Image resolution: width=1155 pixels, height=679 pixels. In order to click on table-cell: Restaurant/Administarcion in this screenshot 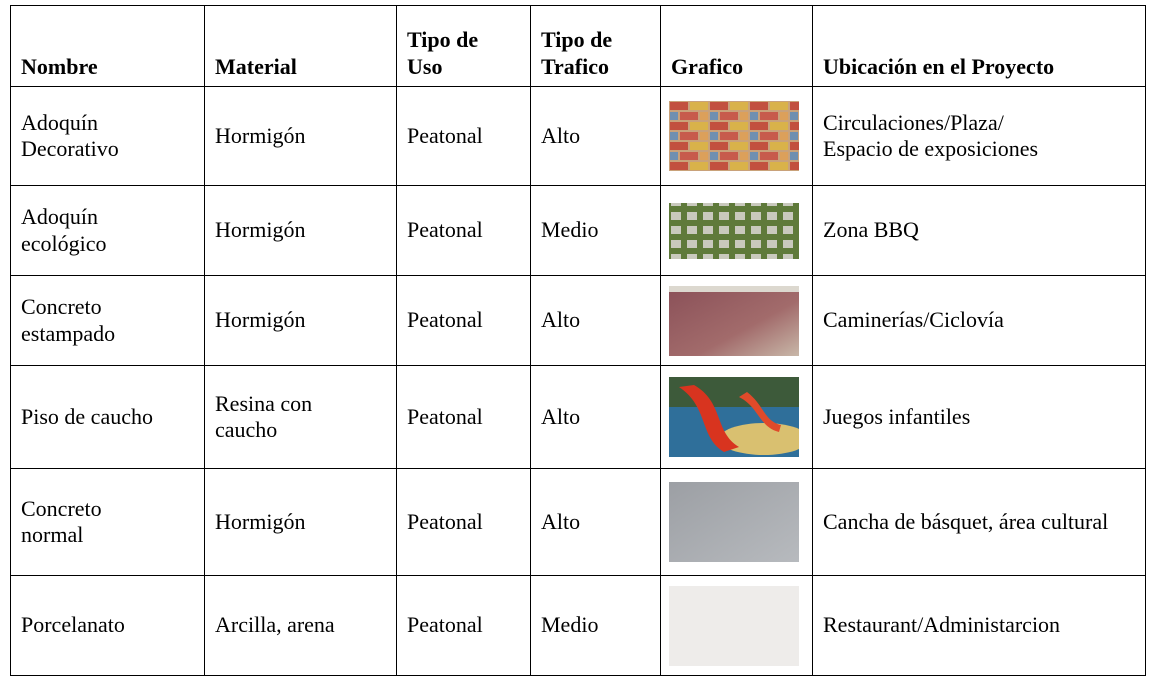, I will do `click(979, 625)`.